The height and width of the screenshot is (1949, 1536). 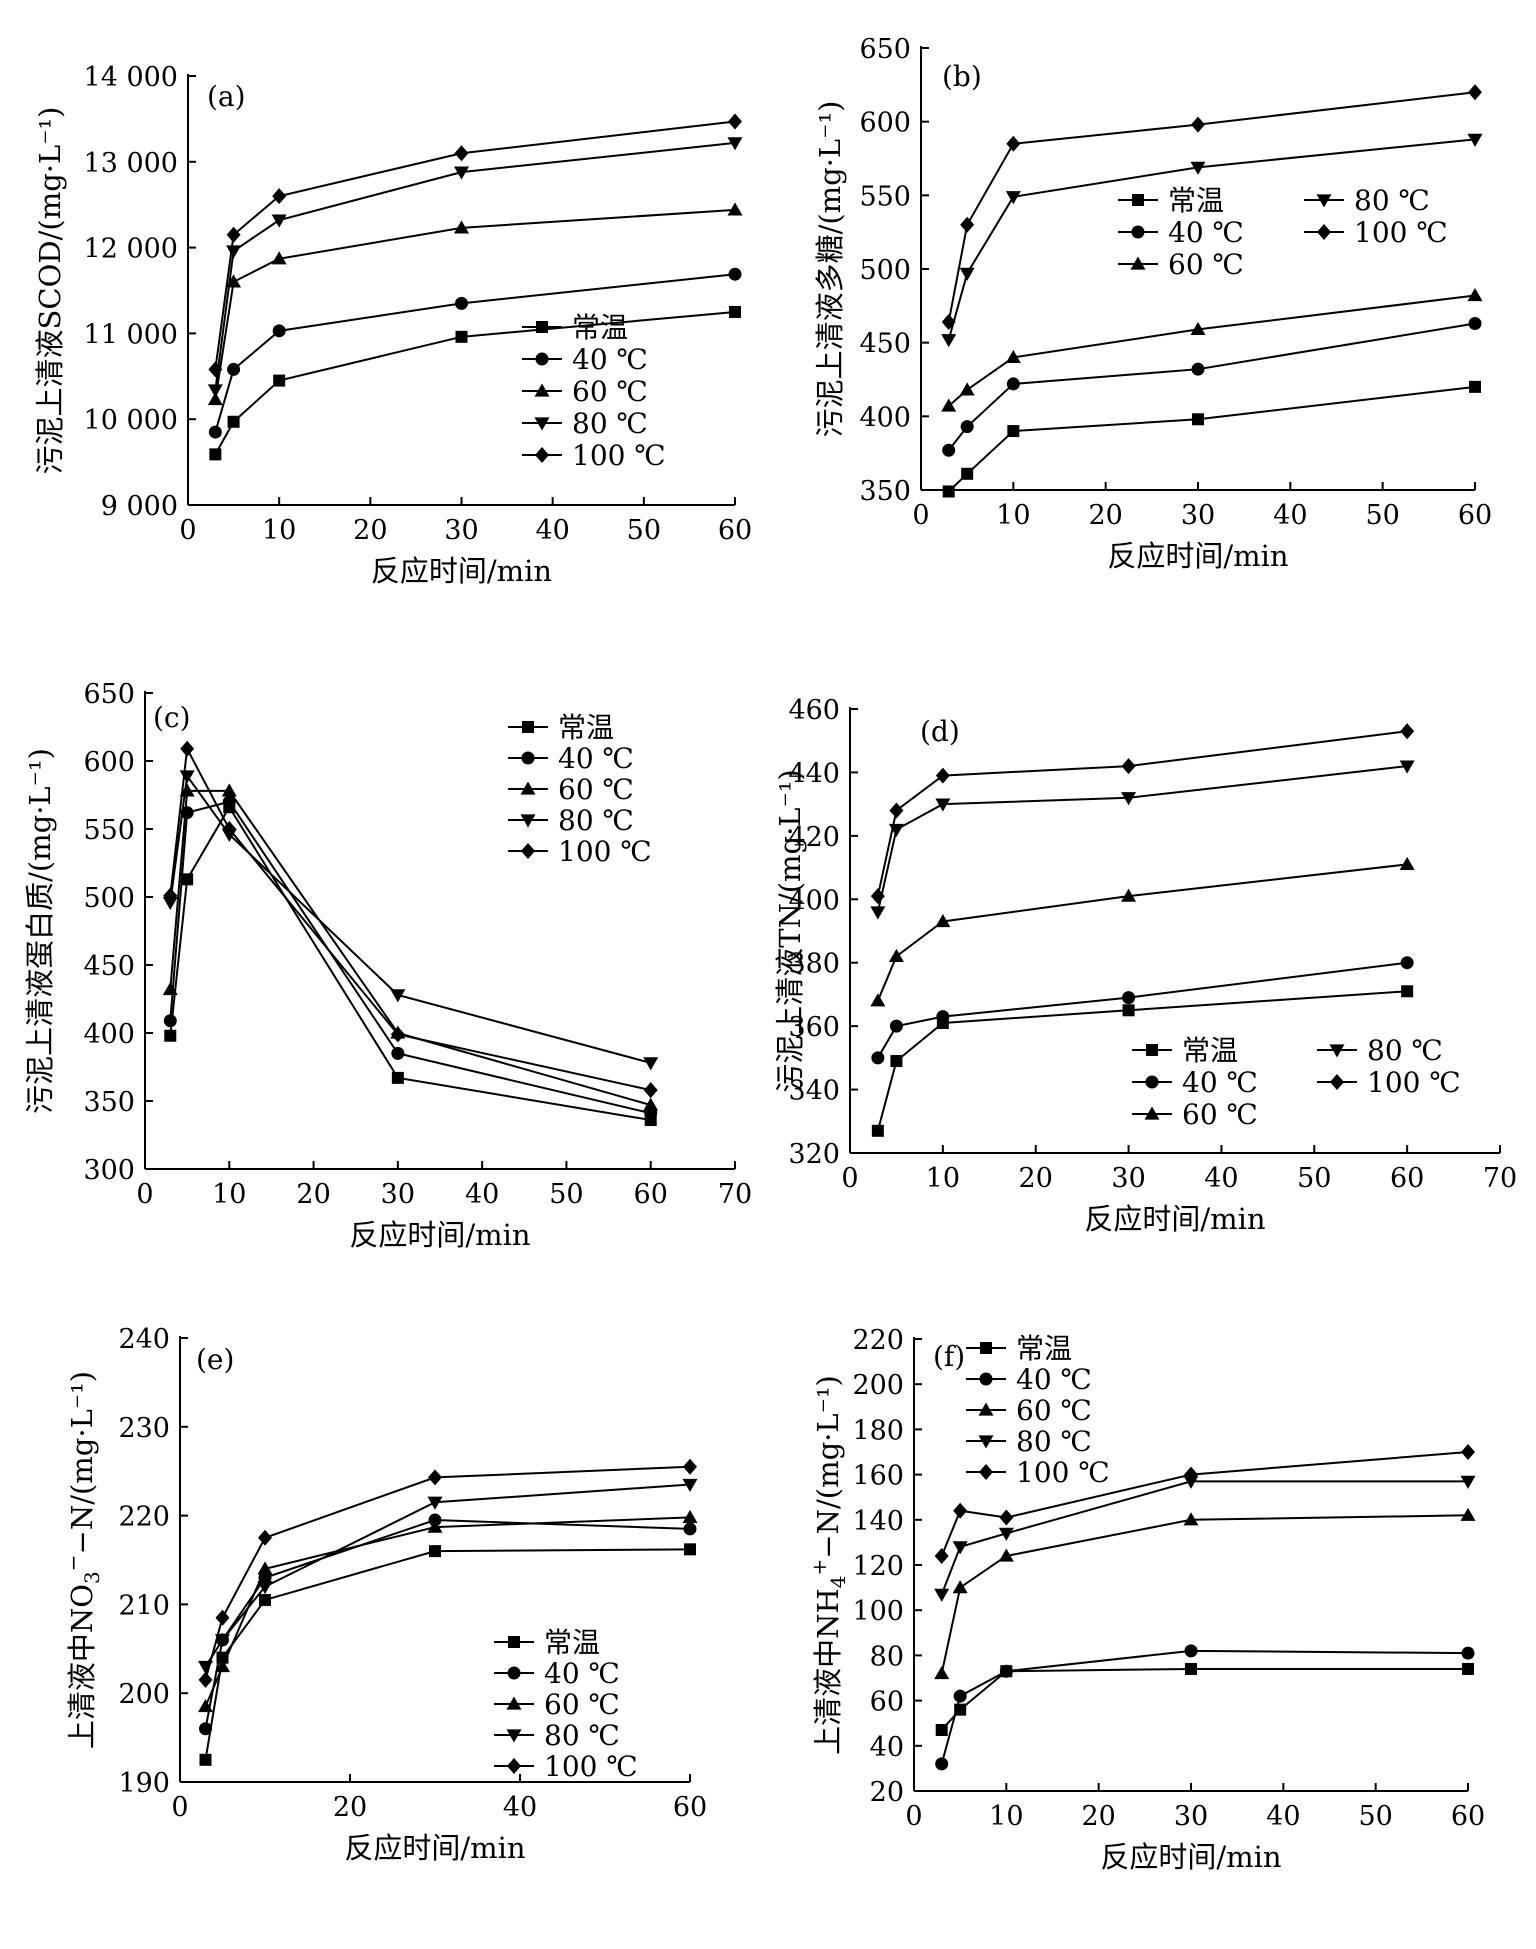 What do you see at coordinates (572, 1642) in the screenshot?
I see `legend-label: 常温` at bounding box center [572, 1642].